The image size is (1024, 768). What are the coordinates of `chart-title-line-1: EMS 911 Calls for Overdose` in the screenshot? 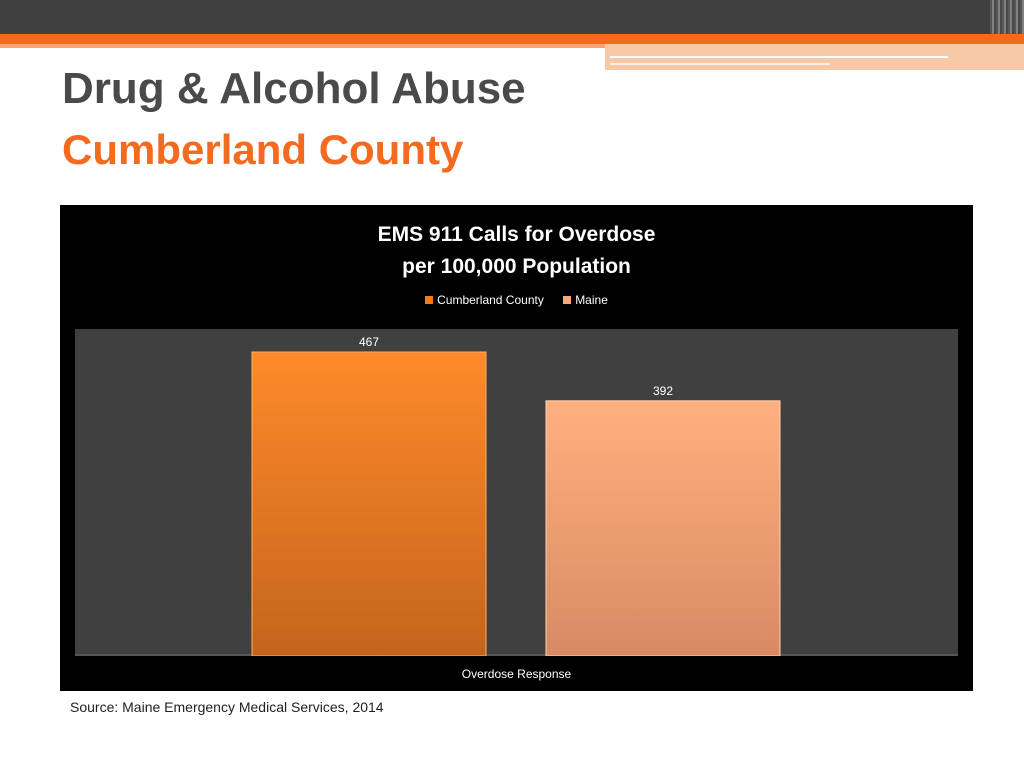 It's located at (516, 234).